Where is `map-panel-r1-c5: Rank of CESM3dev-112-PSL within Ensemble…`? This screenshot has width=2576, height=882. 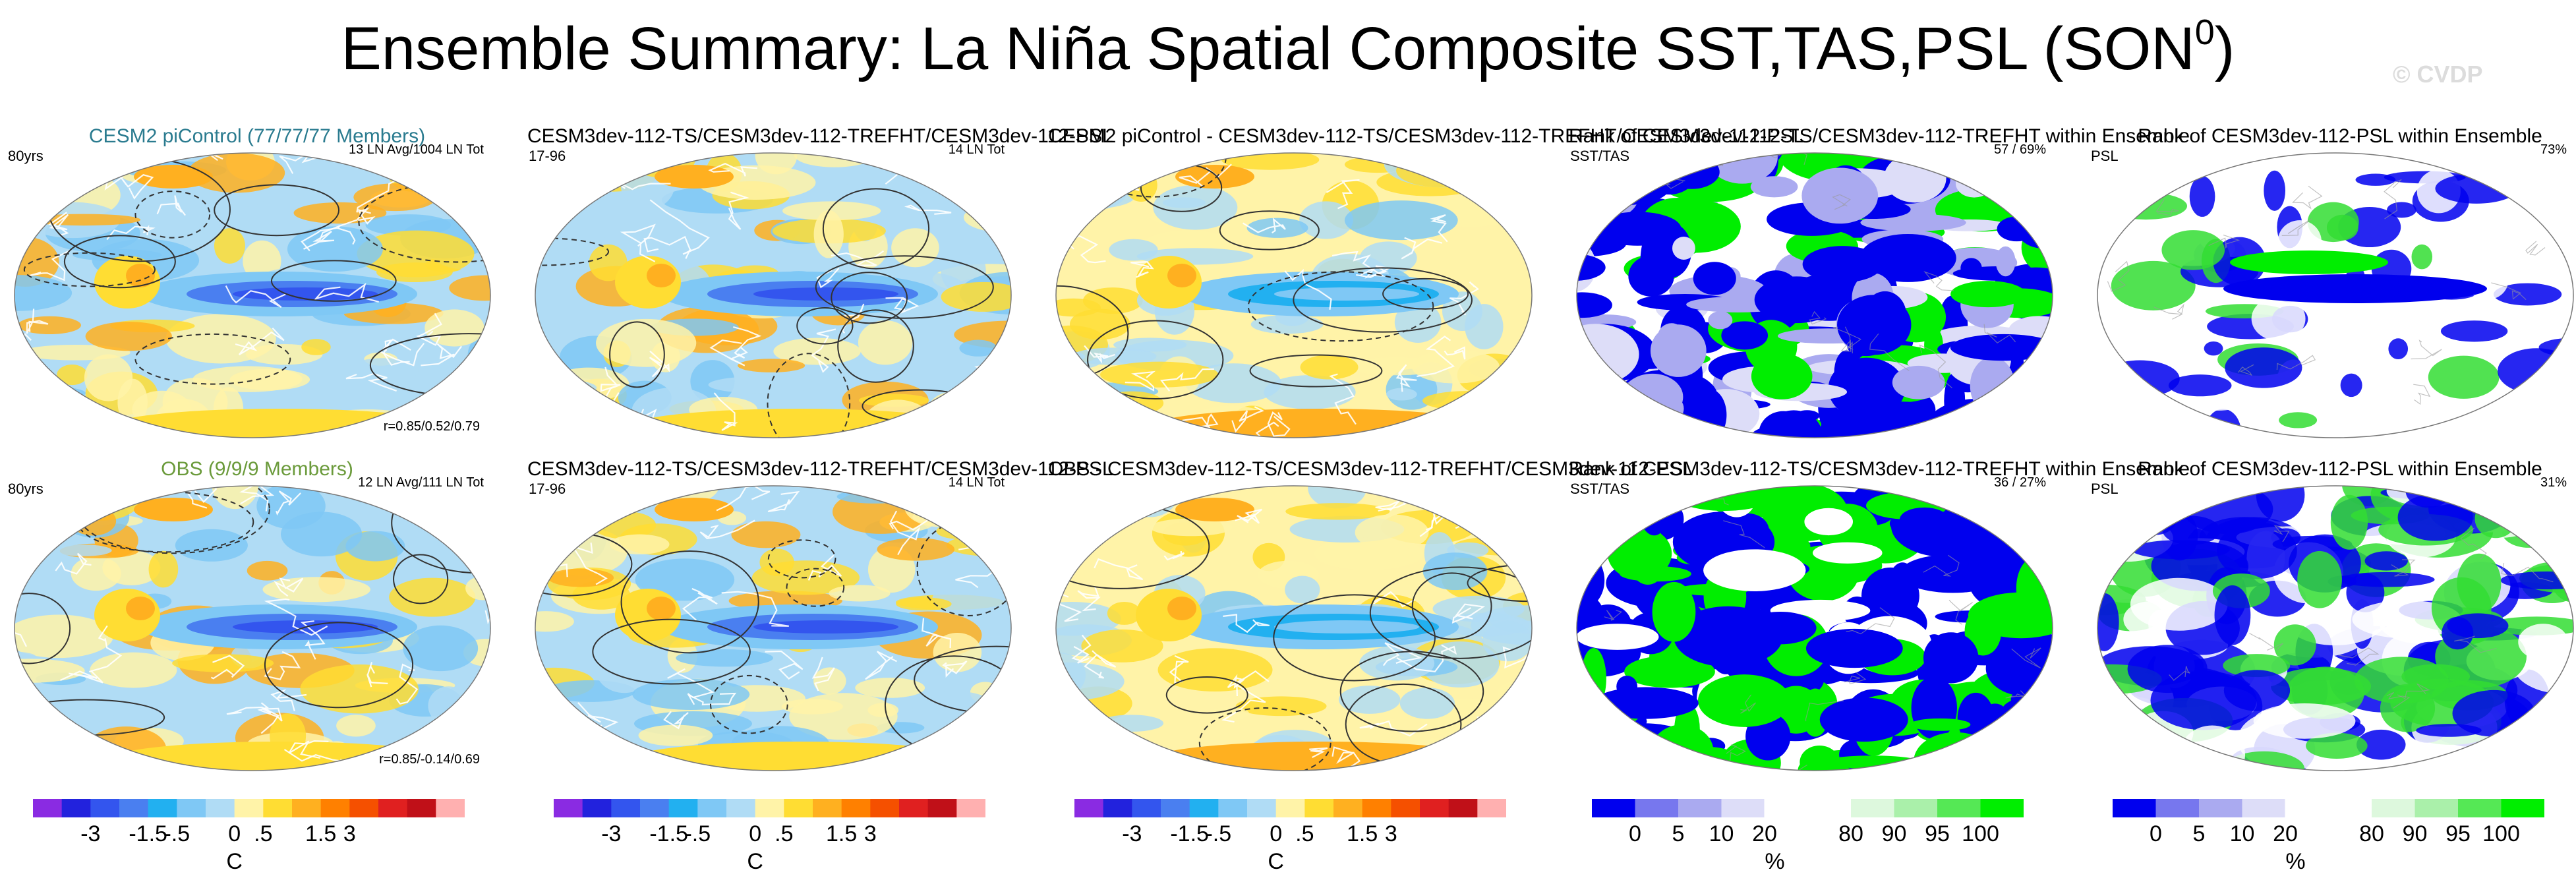 map-panel-r1-c5: Rank of CESM3dev-112-PSL within Ensemble… is located at coordinates (2333, 309).